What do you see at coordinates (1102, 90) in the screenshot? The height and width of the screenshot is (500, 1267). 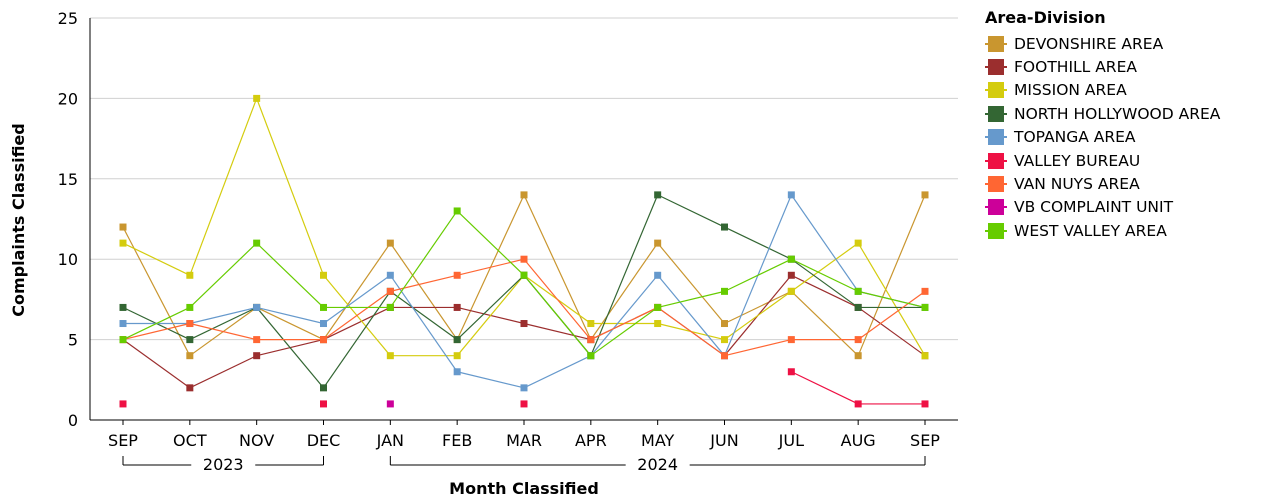 I see `legend-item: MISSION AREA` at bounding box center [1102, 90].